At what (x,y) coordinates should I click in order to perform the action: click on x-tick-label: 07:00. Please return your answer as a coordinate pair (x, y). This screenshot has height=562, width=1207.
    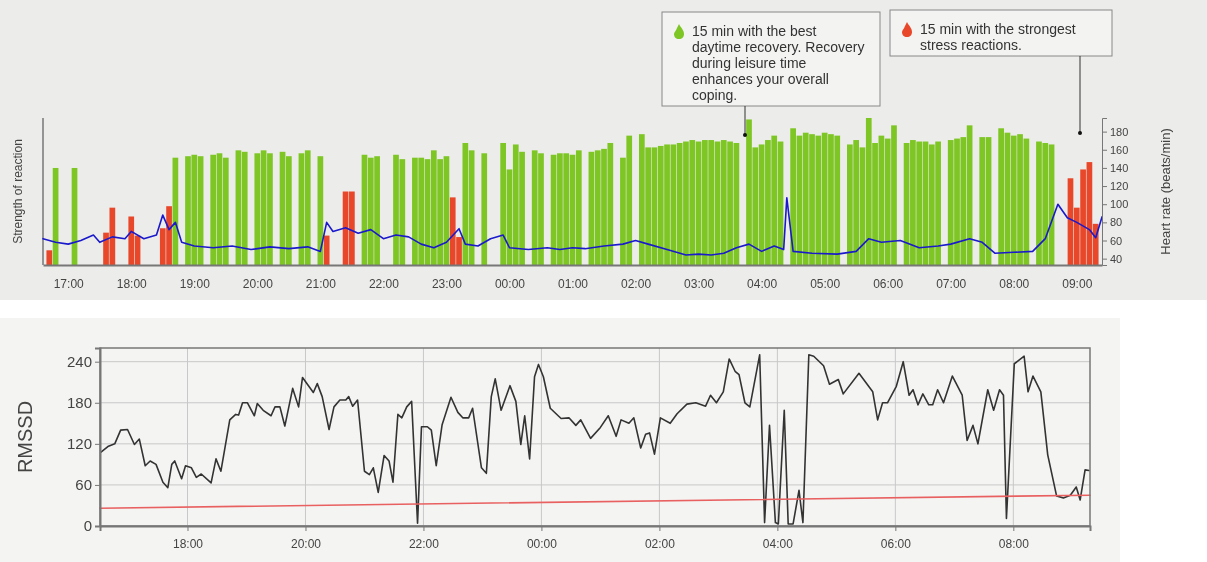
    Looking at the image, I should click on (951, 283).